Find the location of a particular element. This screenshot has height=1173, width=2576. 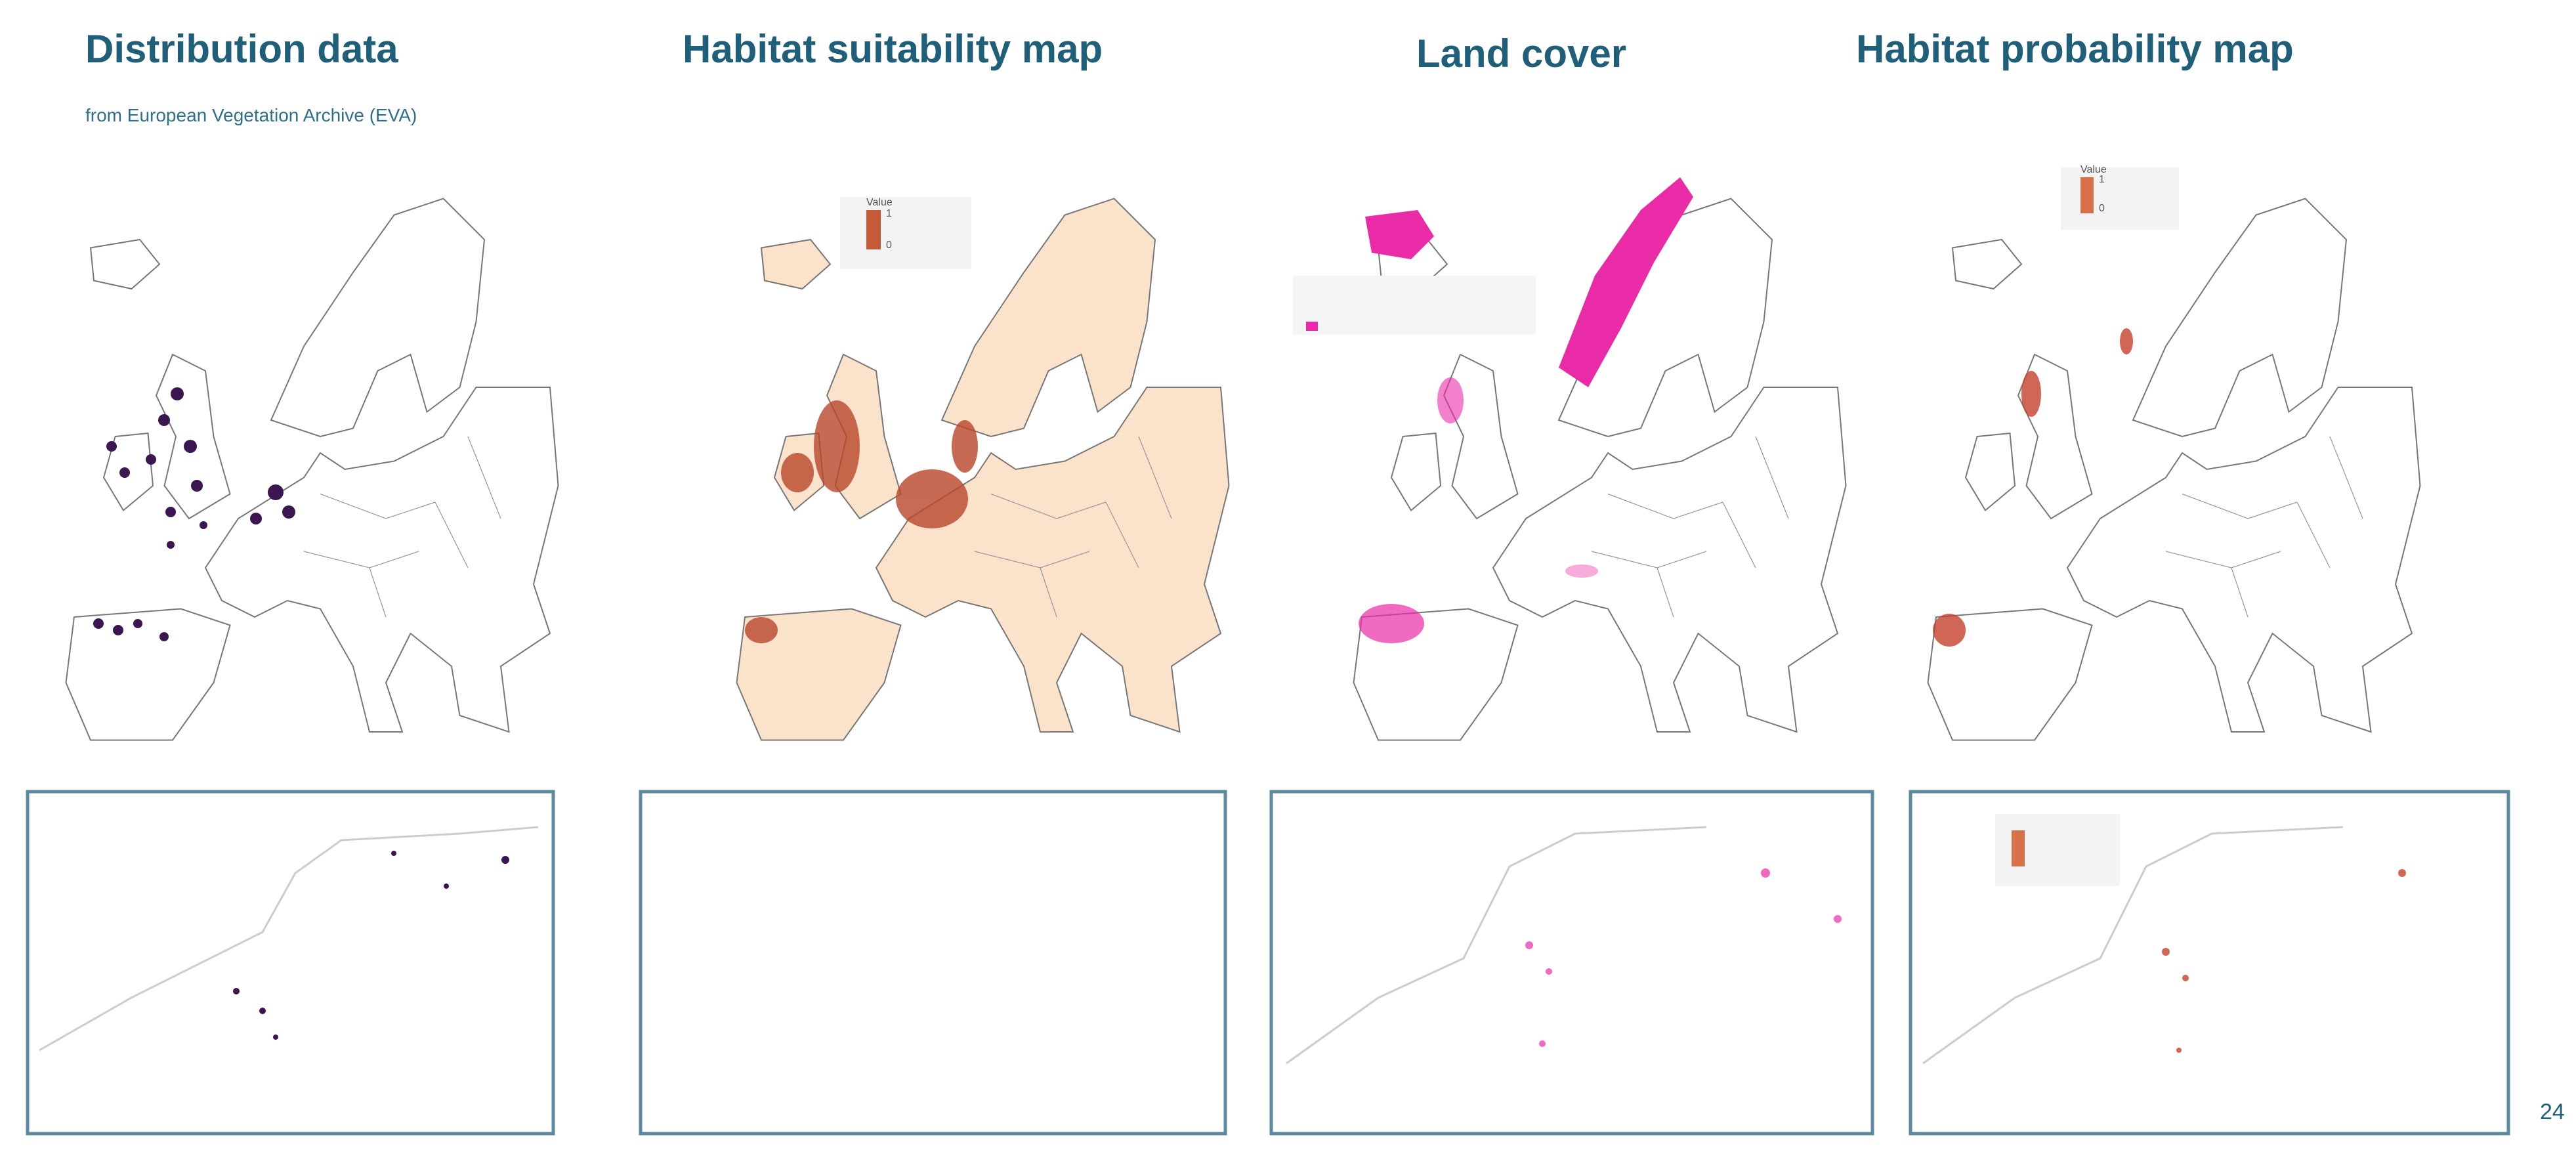

map-distribution is located at coordinates (312, 469).